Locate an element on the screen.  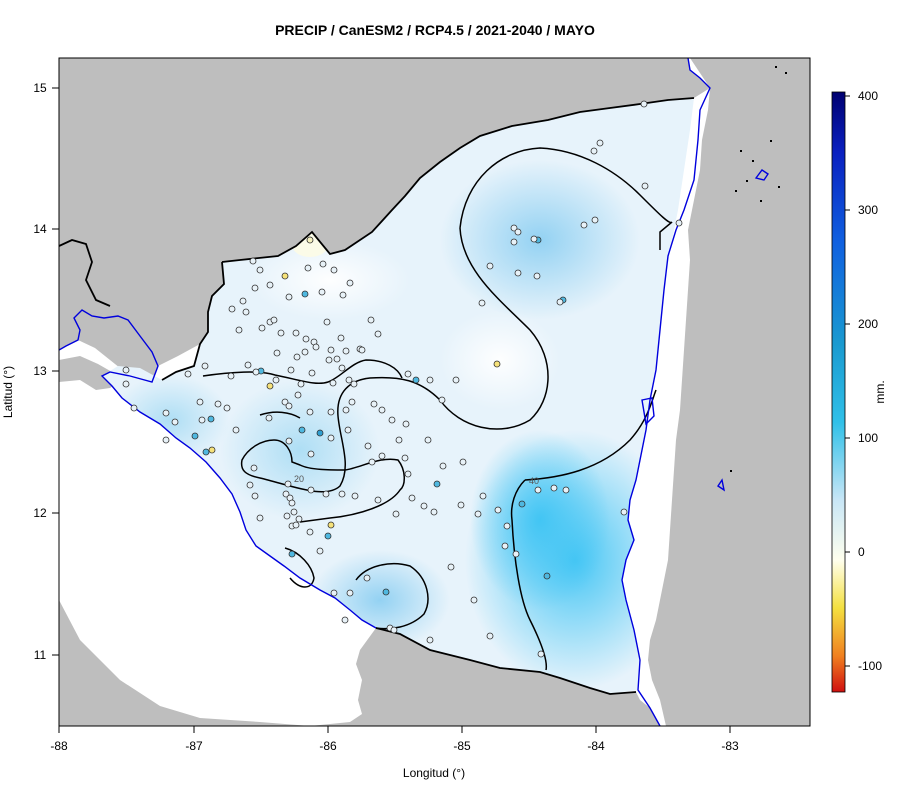
y-tick-label: 12 is located at coordinates (40, 513).